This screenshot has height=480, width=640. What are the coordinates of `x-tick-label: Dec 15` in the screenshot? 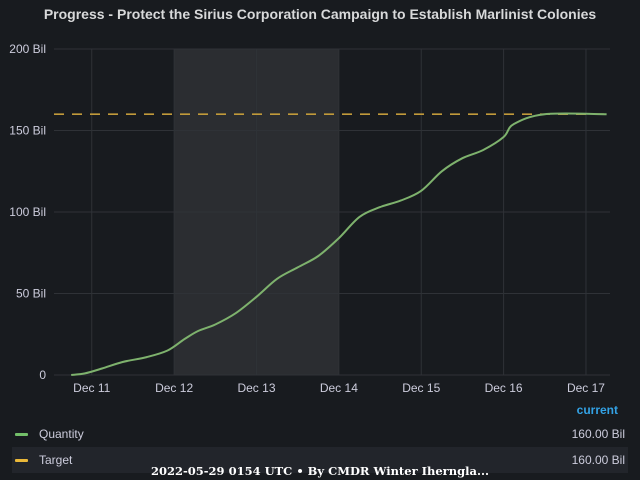 It's located at (421, 388).